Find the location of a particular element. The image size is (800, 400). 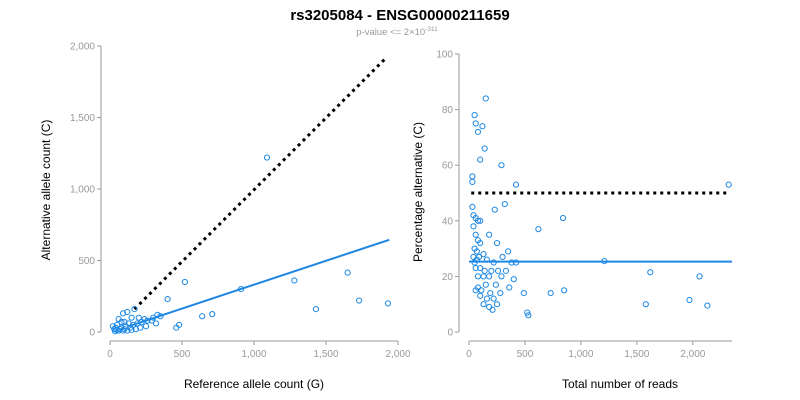

left-y-ticks: 0 500 1,000 1,500 2,000 is located at coordinates (85, 190).